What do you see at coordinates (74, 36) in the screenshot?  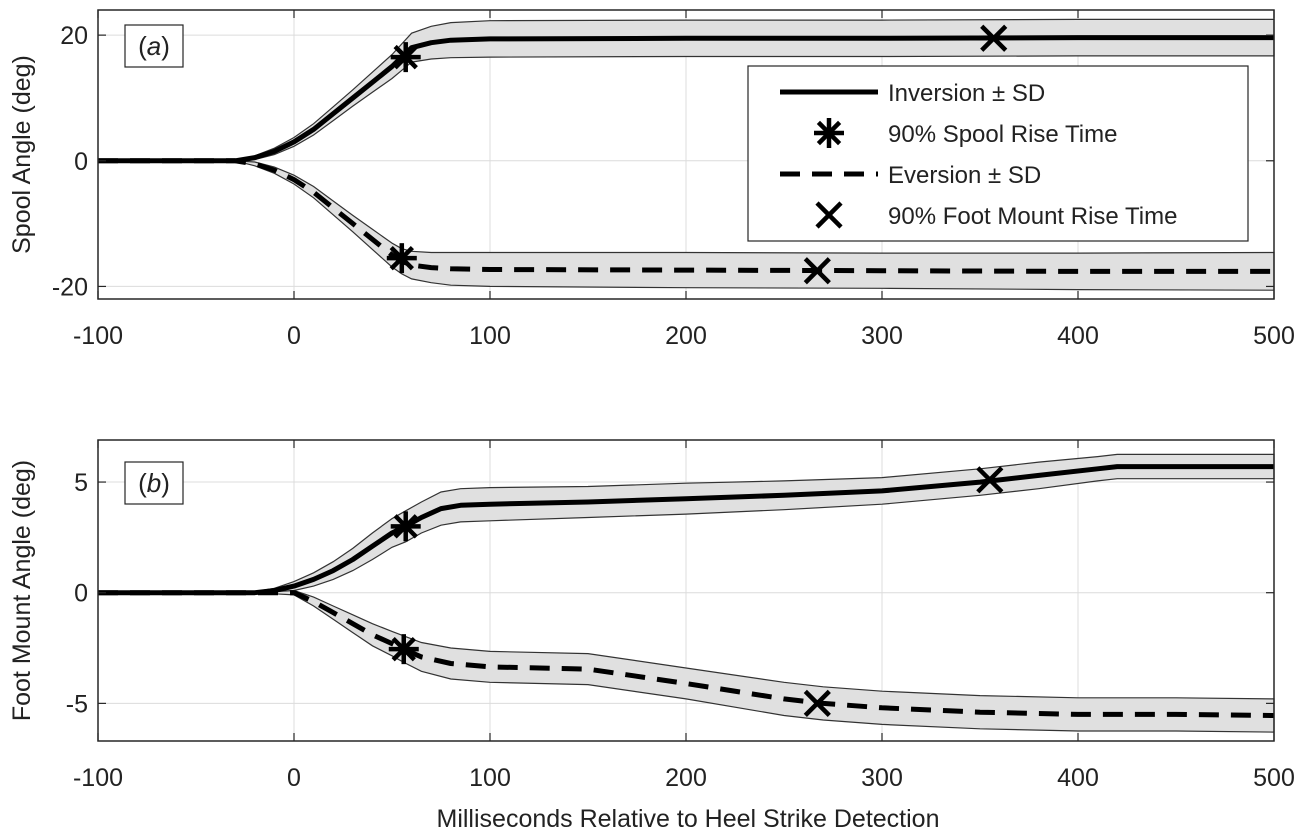 I see `y-tick-label: 20` at bounding box center [74, 36].